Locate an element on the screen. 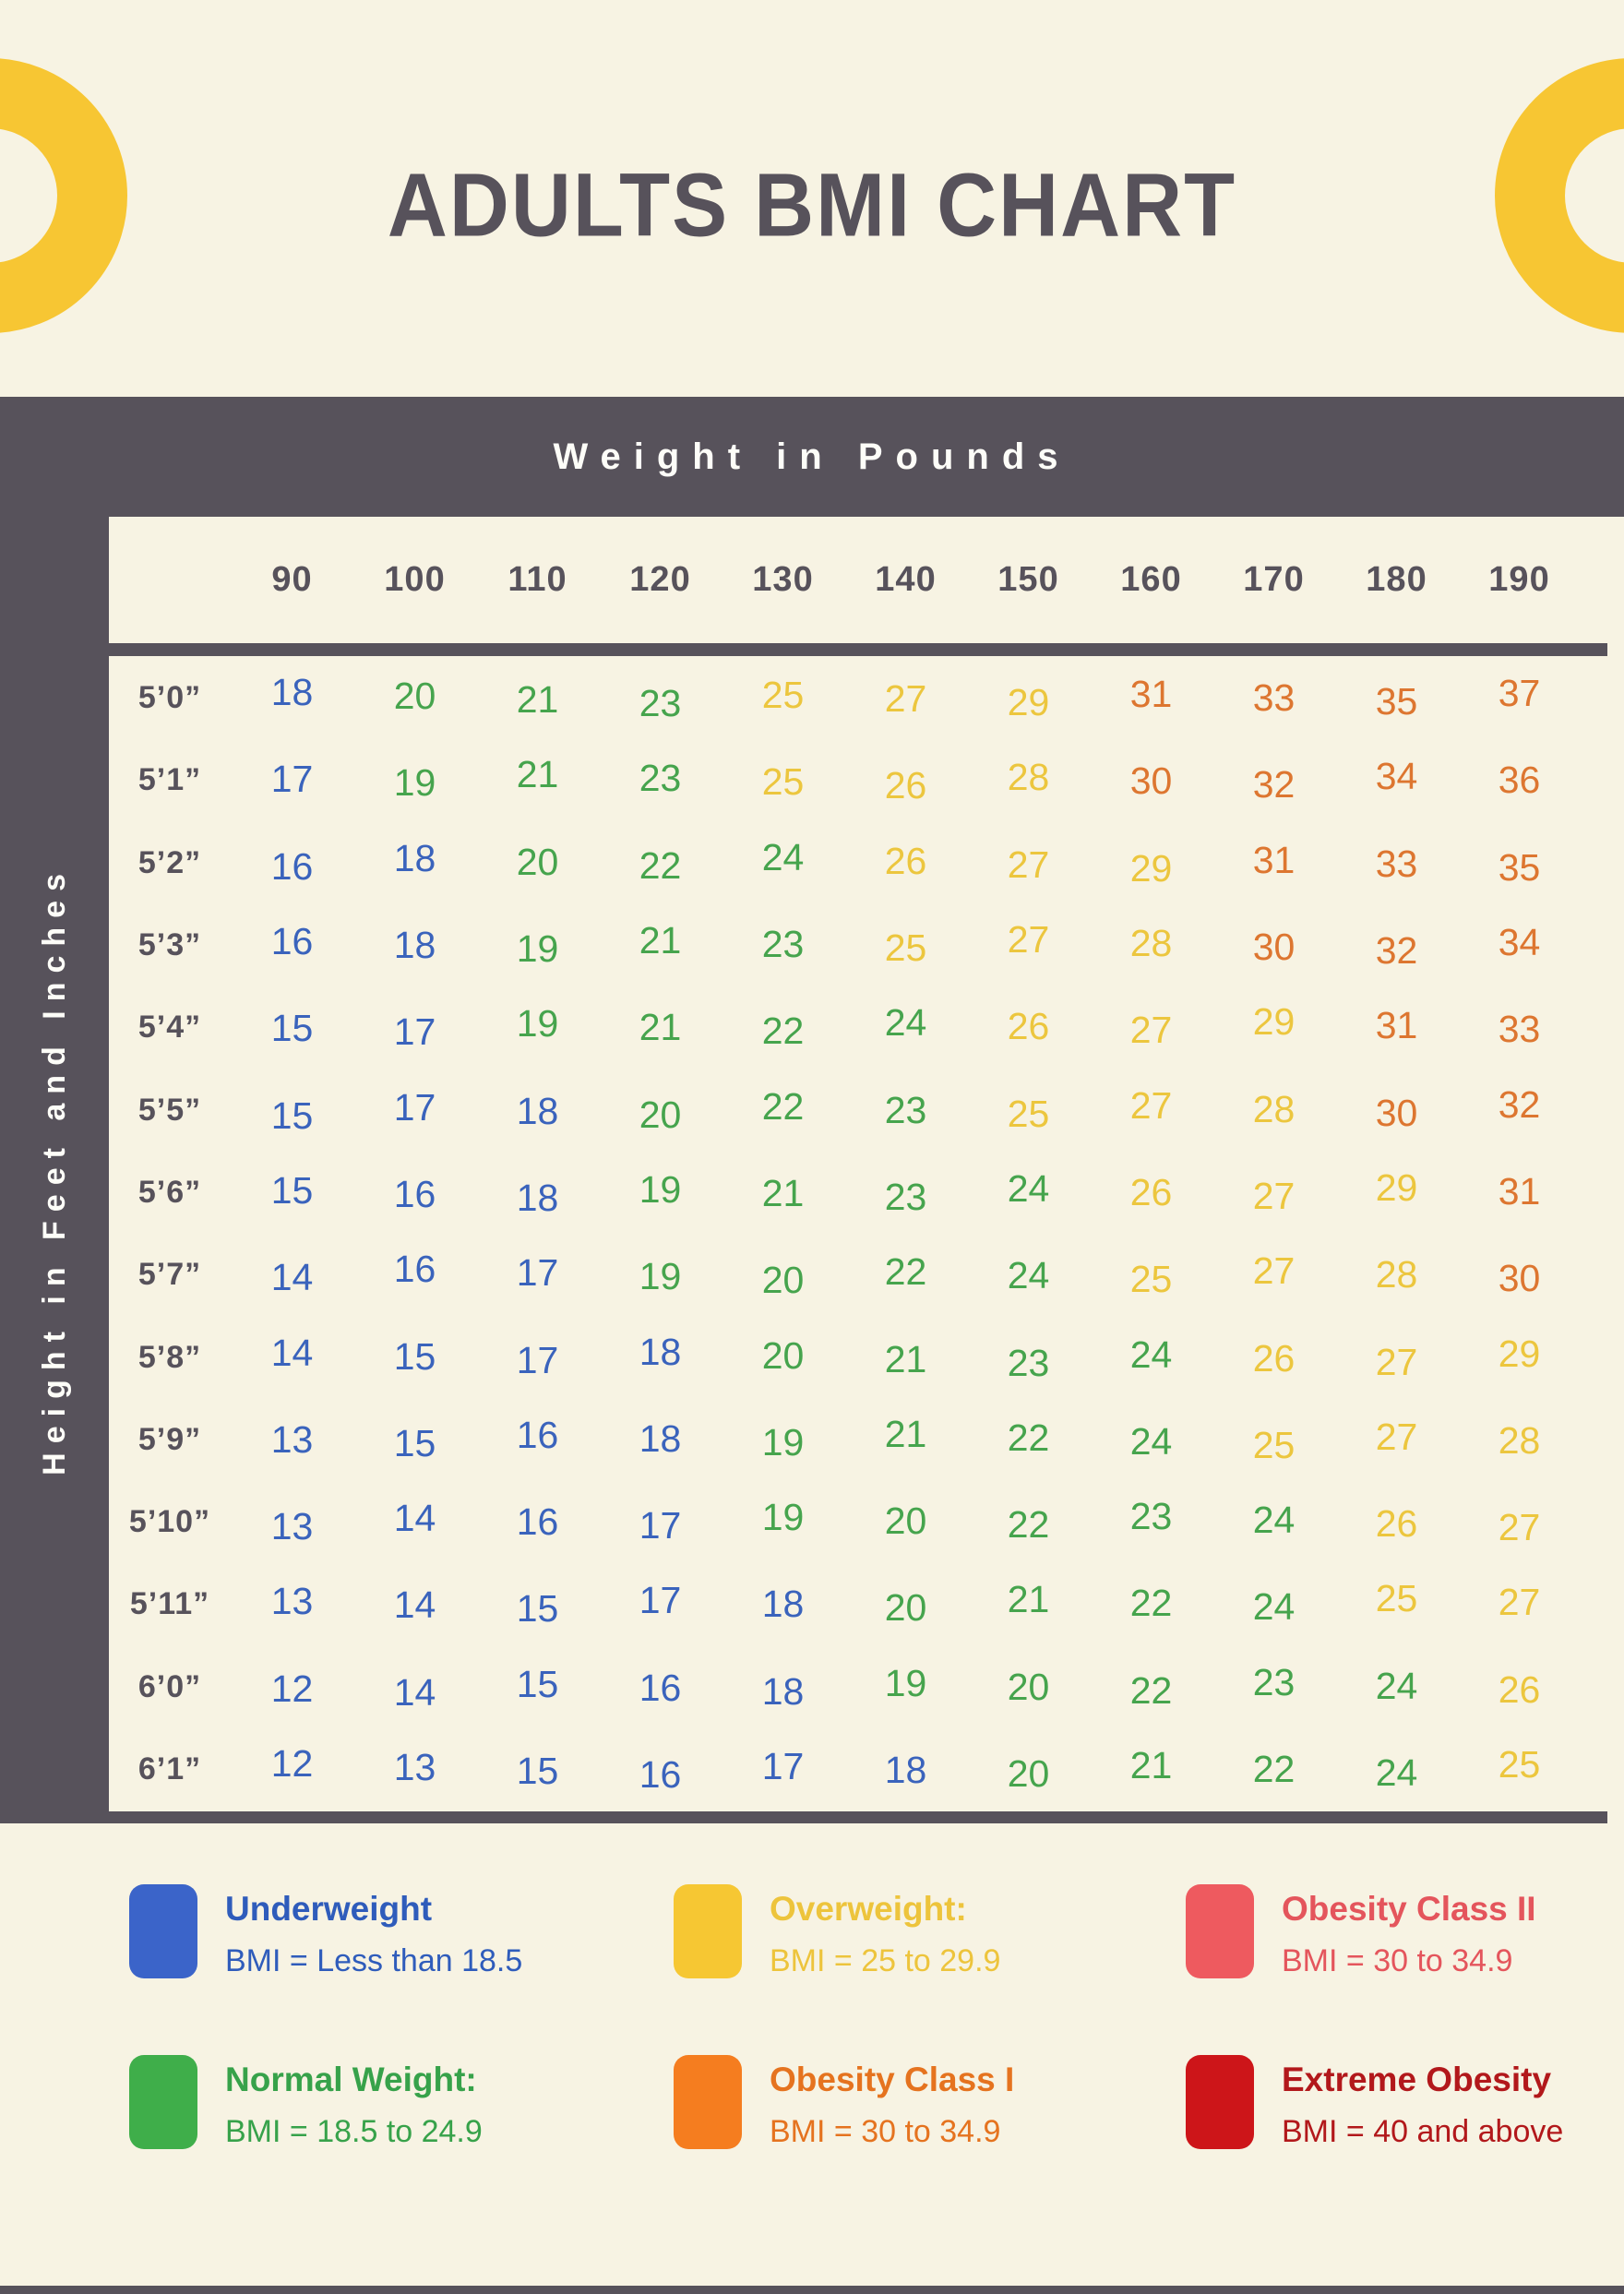 This screenshot has height=2294, width=1624. weight-header-row: 90 100 110 120 130 140 150 160 170 180 190 is located at coordinates (774, 580).